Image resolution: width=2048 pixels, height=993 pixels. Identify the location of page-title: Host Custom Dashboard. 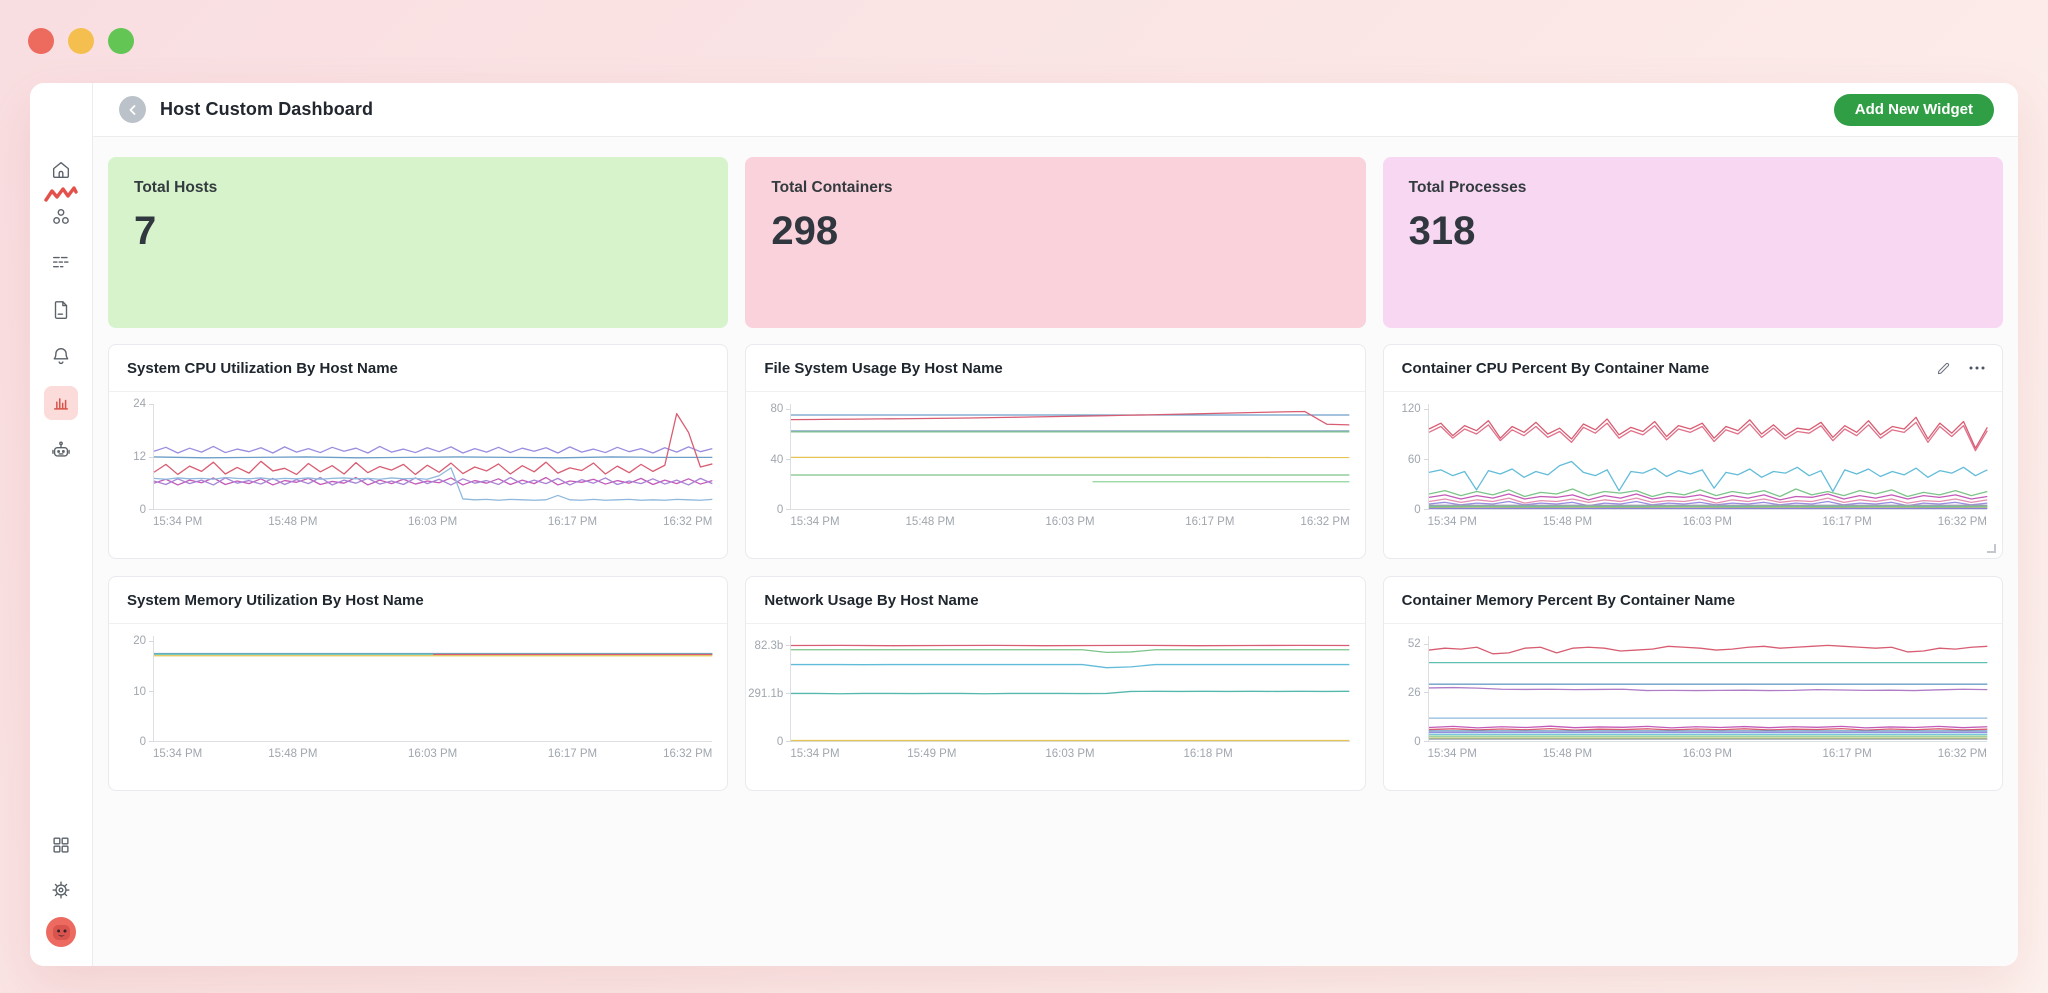
(267, 109).